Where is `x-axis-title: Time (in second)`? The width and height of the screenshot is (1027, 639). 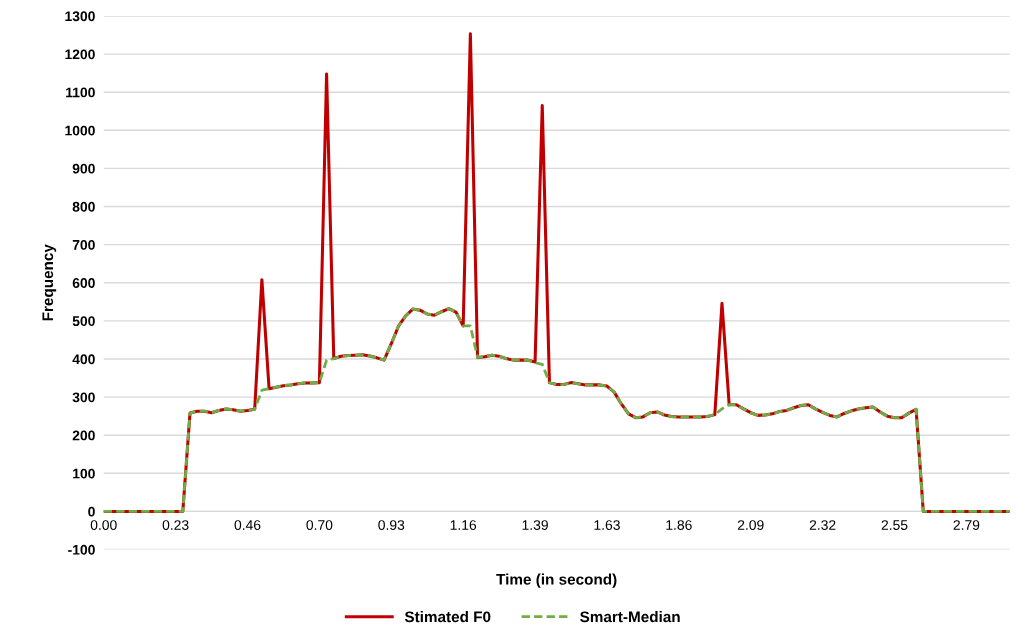 x-axis-title: Time (in second) is located at coordinates (556, 580).